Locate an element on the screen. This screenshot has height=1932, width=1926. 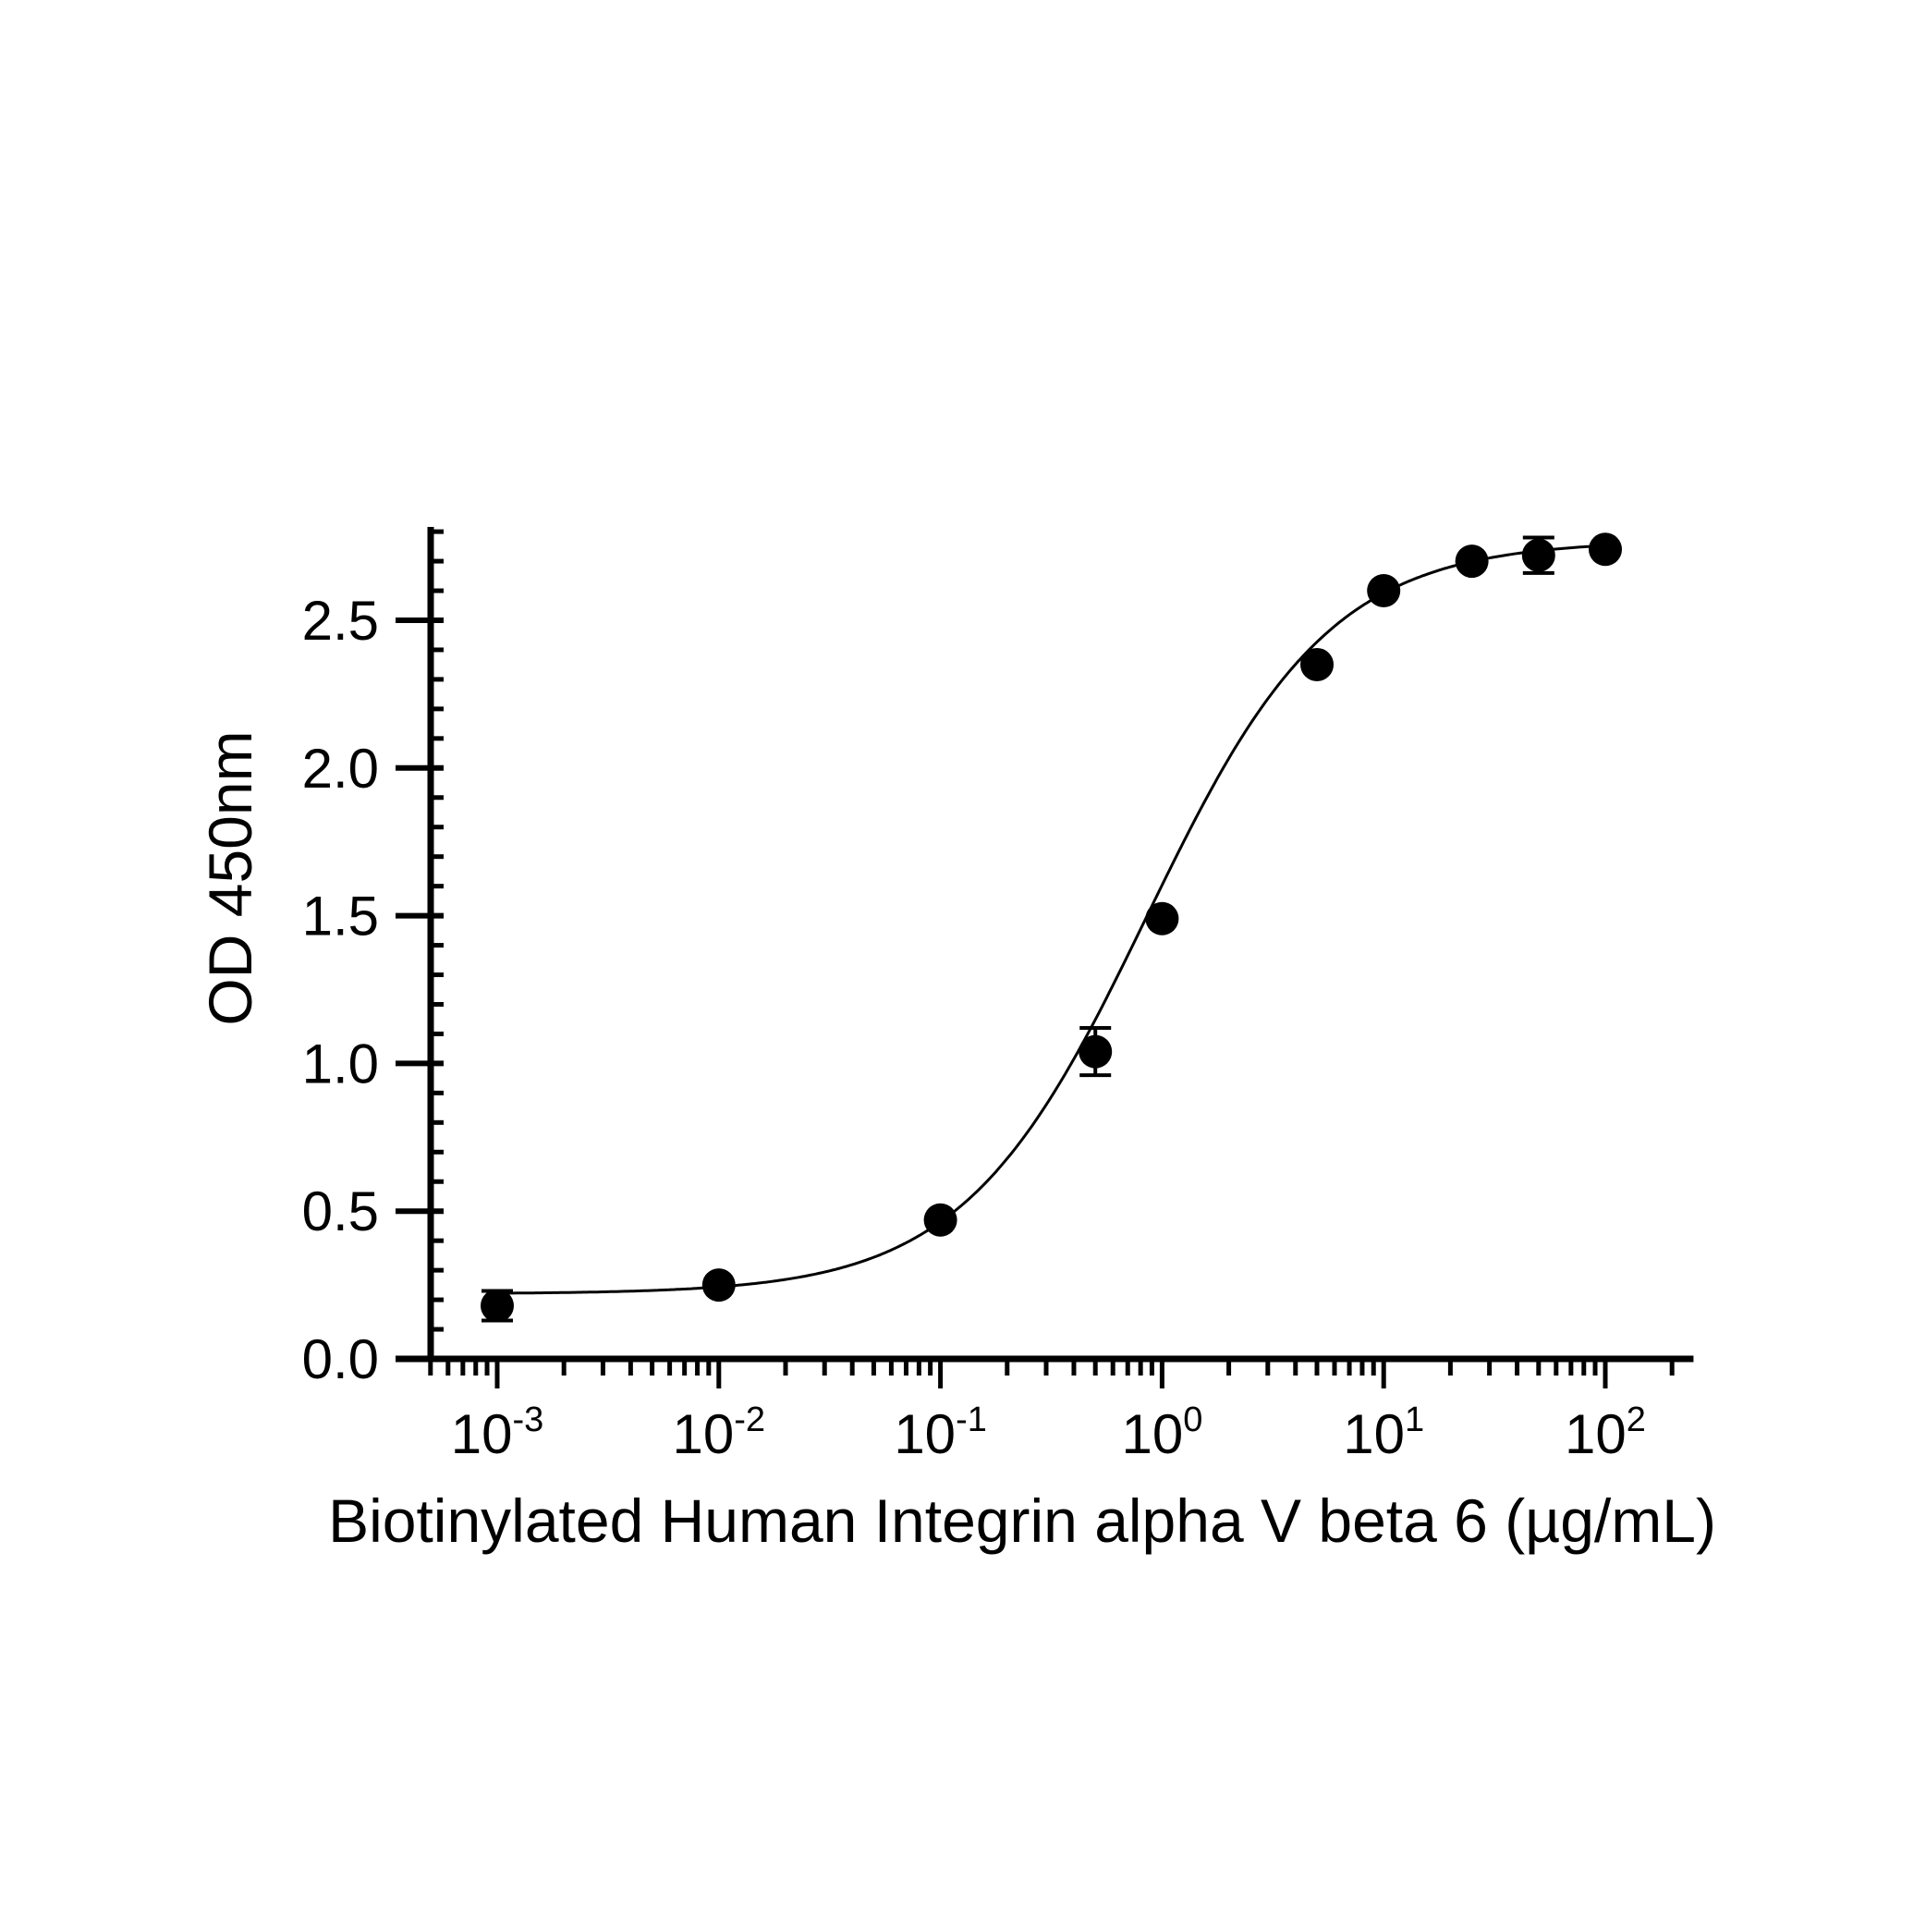
x-tick-label: 10² is located at coordinates (1605, 1432).